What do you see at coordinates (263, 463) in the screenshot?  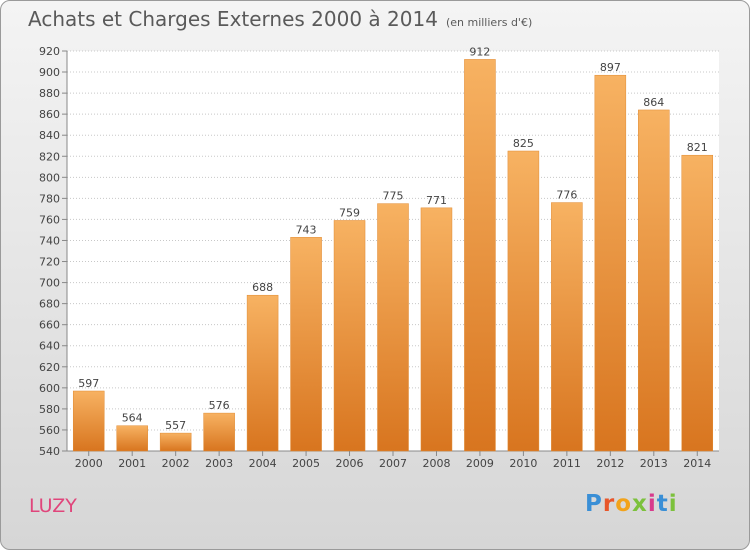 I see `x-tick-label: 2004` at bounding box center [263, 463].